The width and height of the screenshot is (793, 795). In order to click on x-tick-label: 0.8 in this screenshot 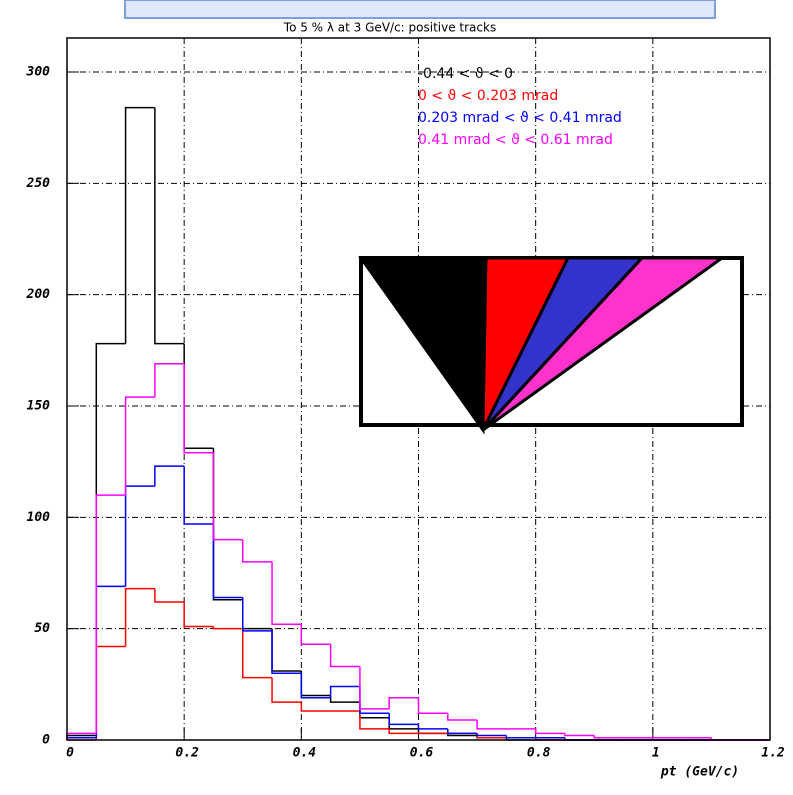, I will do `click(539, 753)`.